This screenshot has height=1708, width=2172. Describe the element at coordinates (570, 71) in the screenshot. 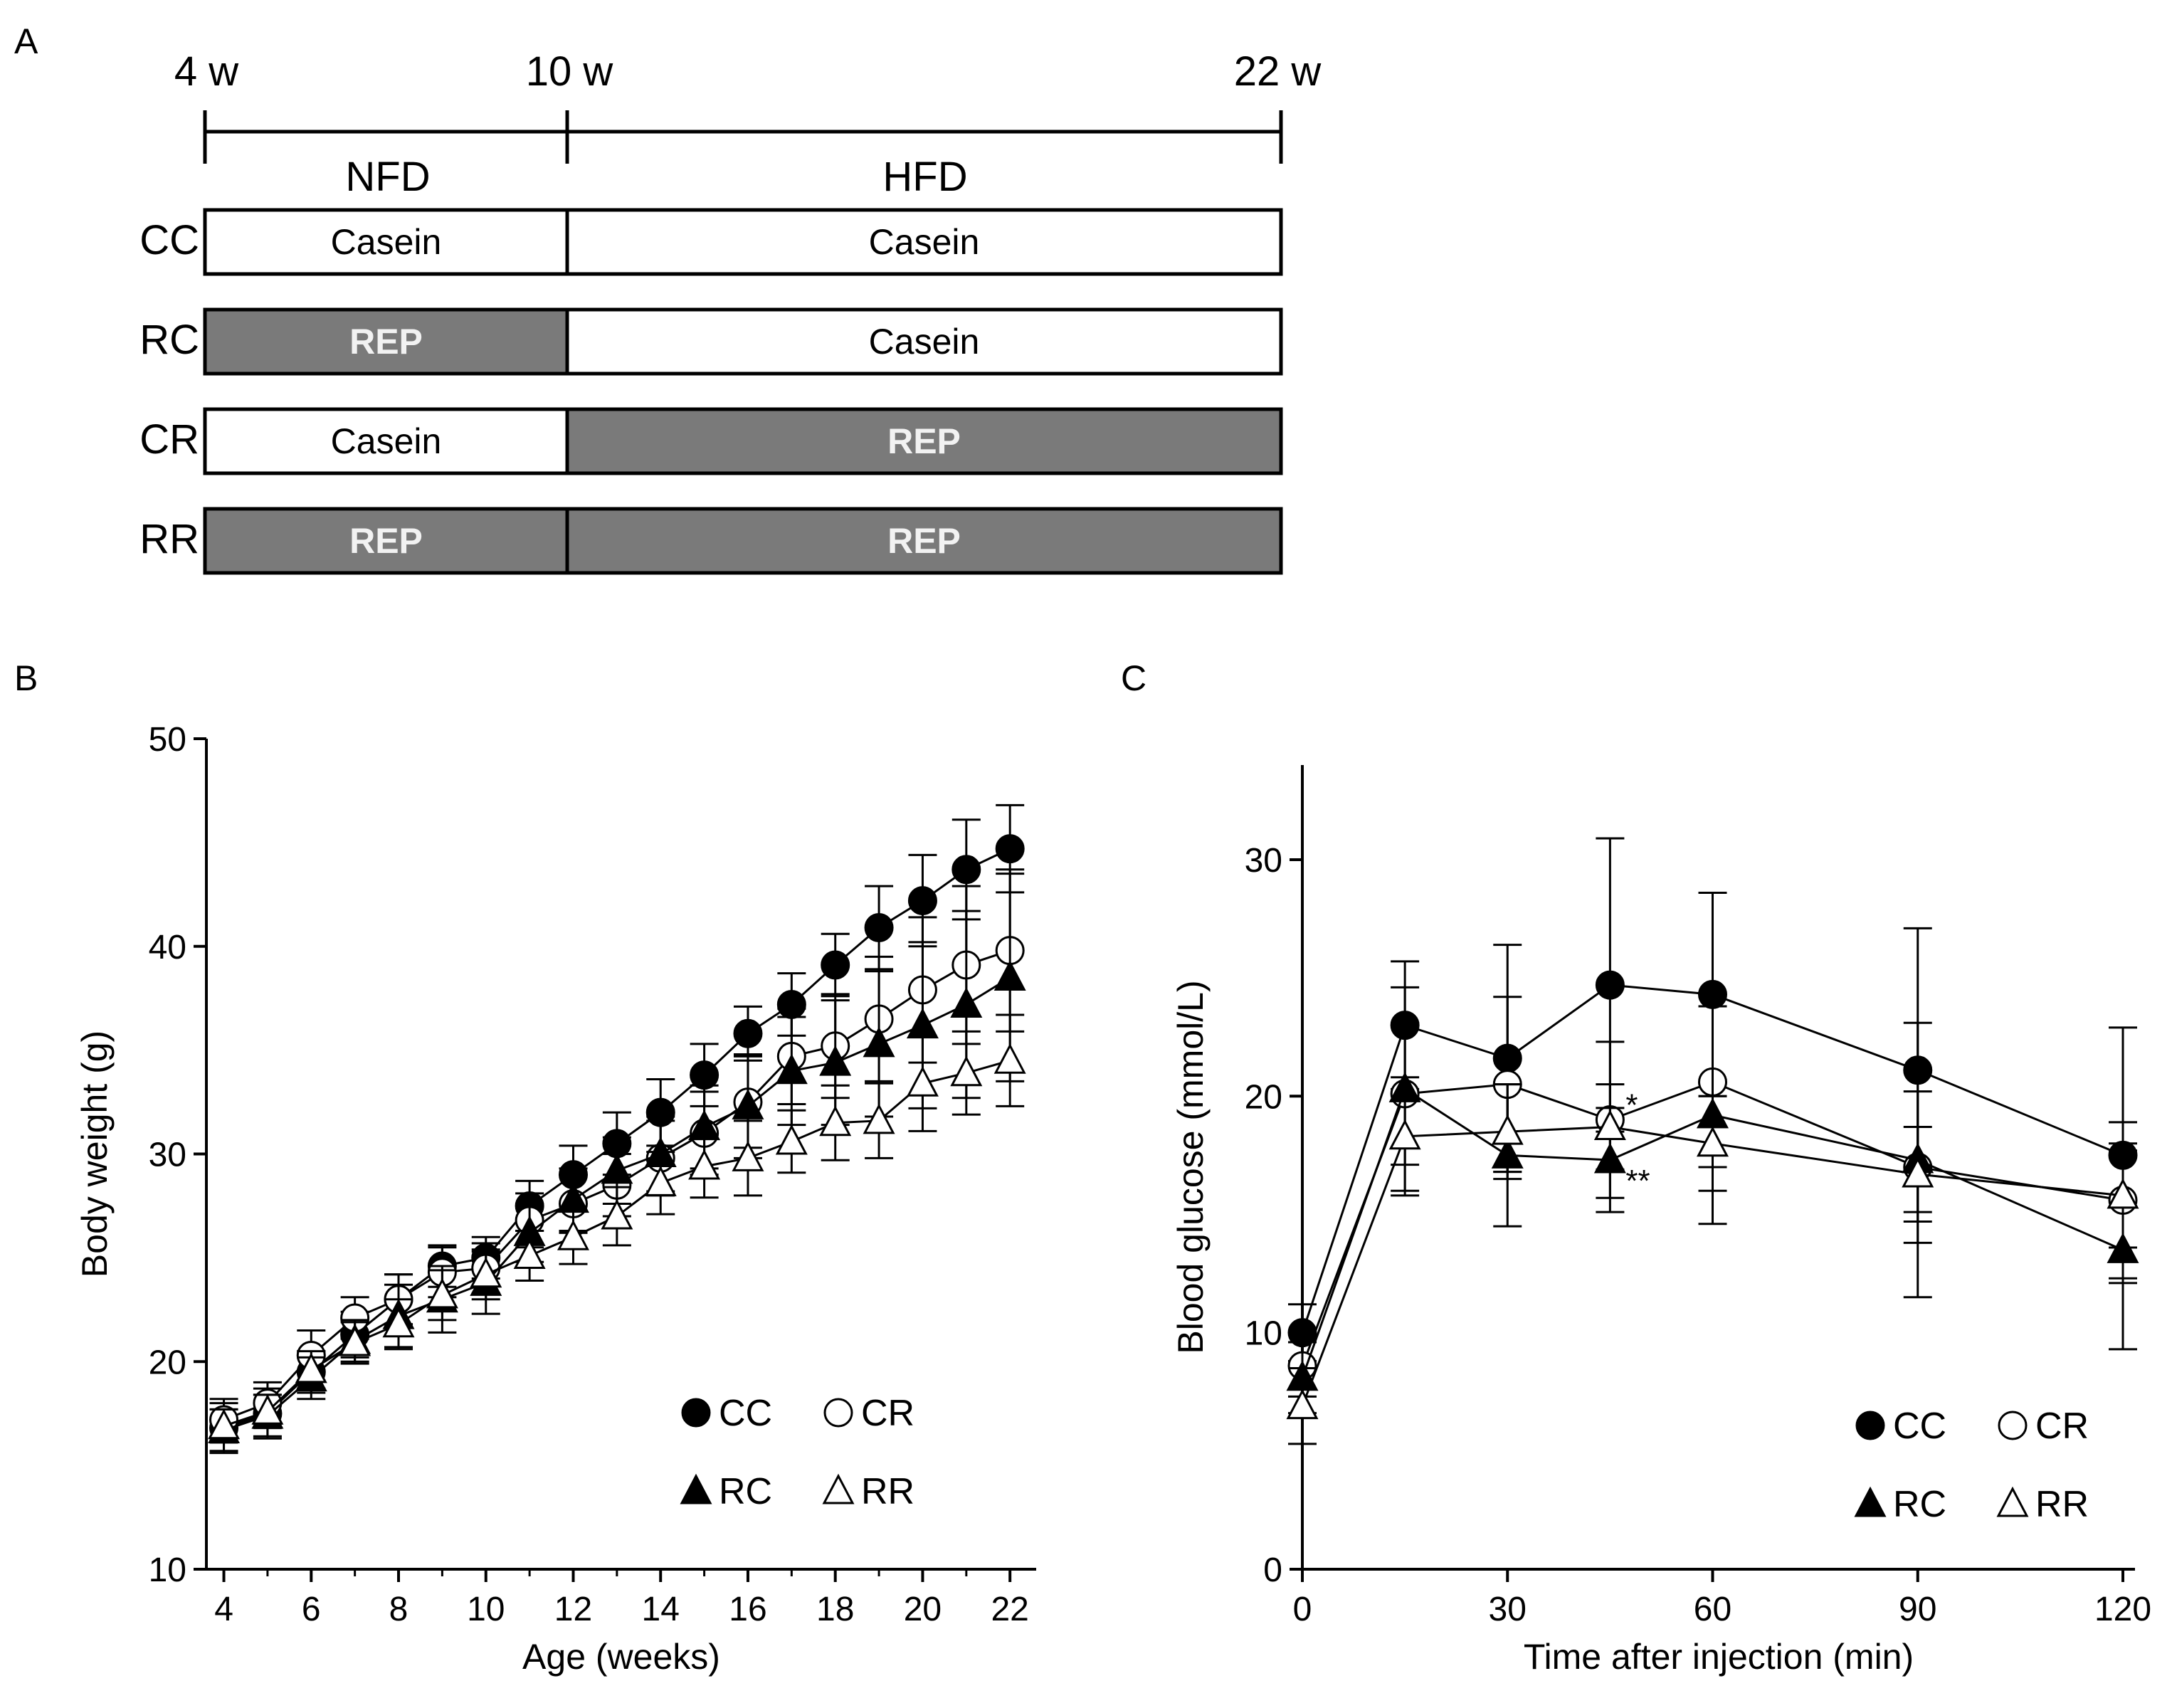

I see `timeline-middle-label: 10 w` at that location.